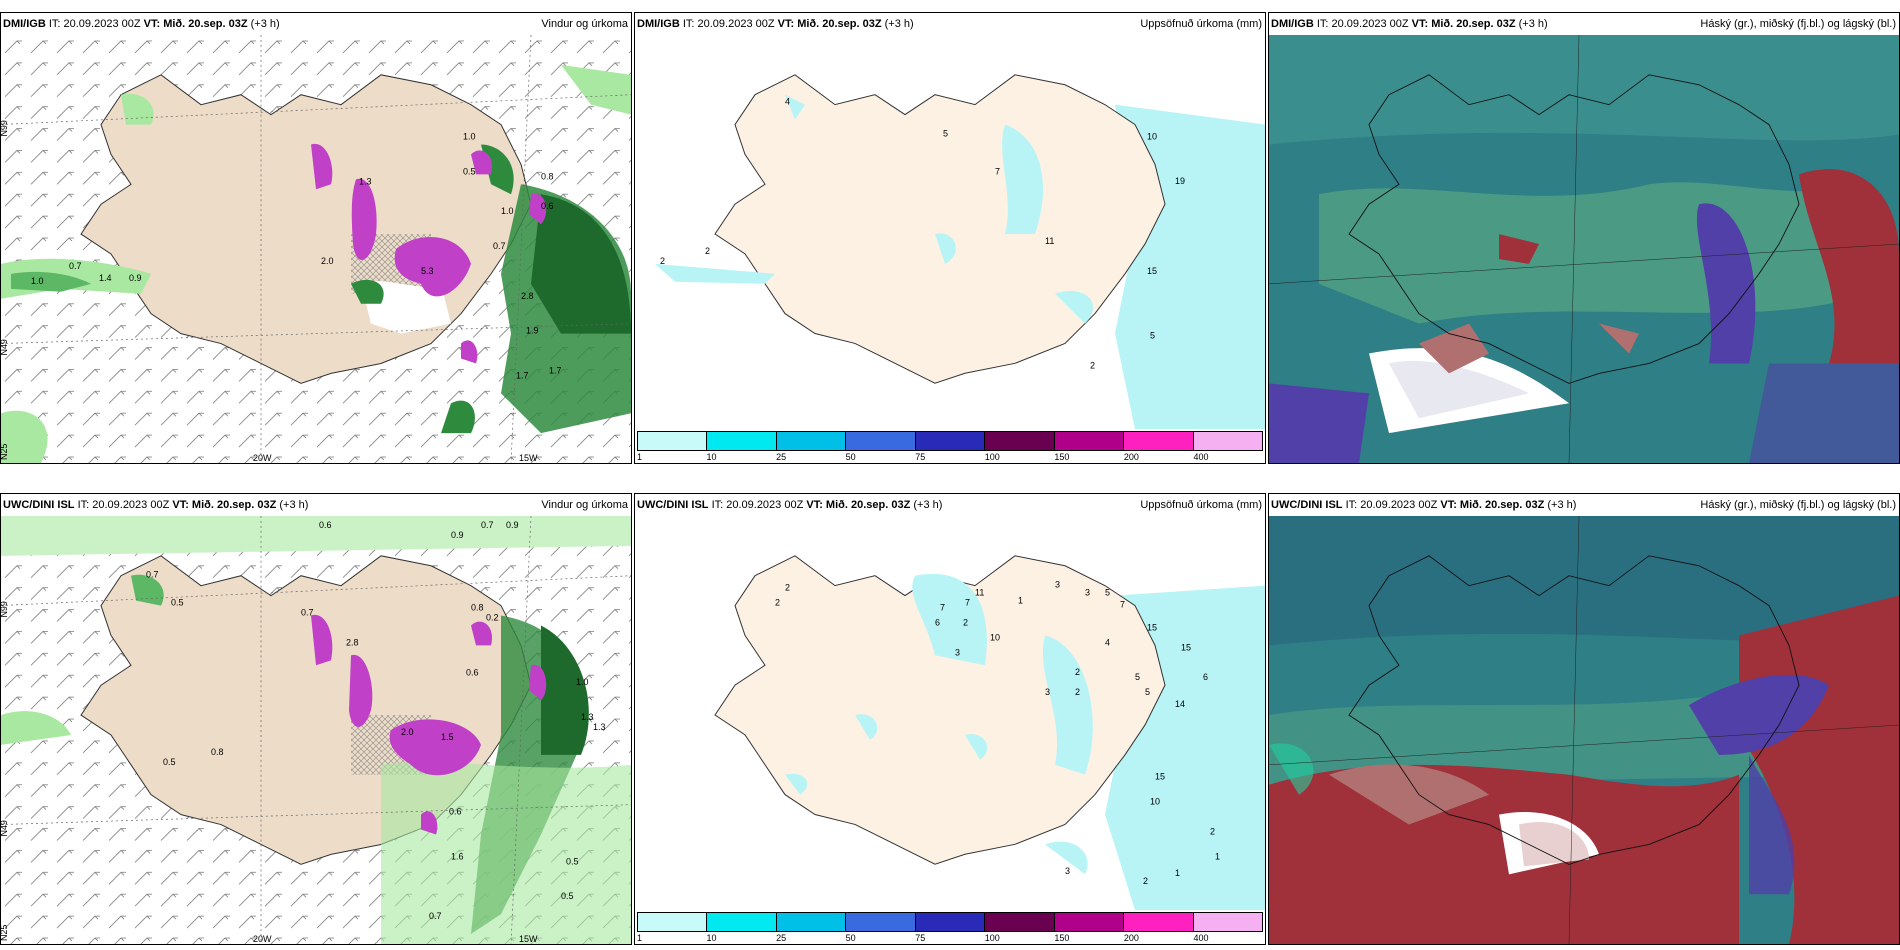 This screenshot has width=1900, height=950. Describe the element at coordinates (457, 856) in the screenshot. I see `precip-label: 1.6` at that location.